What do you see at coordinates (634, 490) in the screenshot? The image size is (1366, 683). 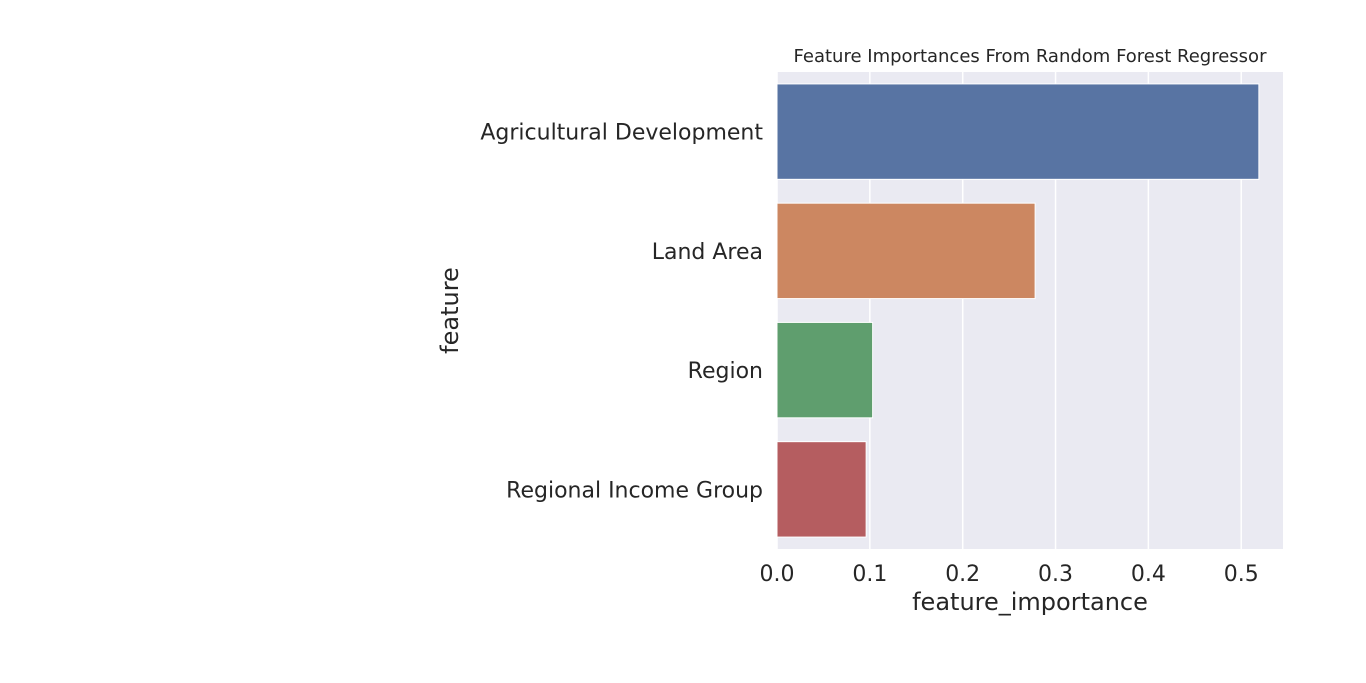 I see `y-tick-label: Regional Income Group` at bounding box center [634, 490].